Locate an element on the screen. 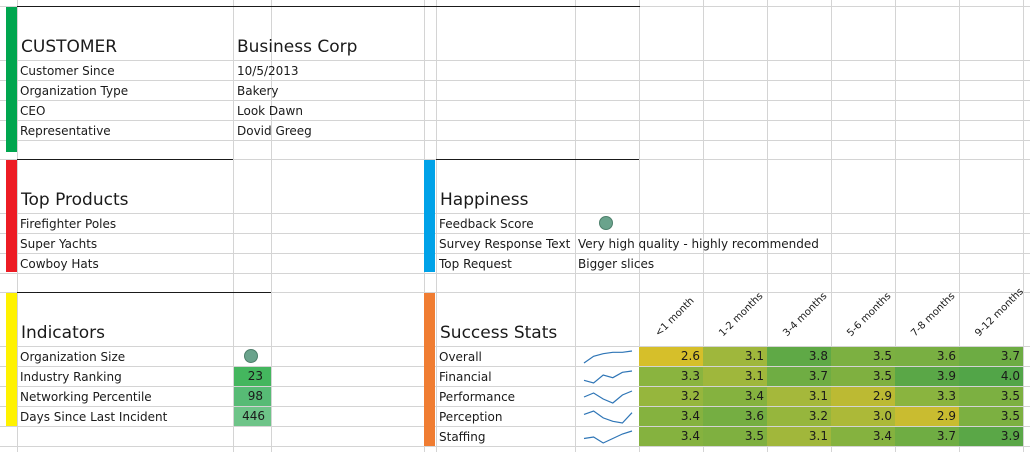  top-request-value: Bigger slices is located at coordinates (616, 264).